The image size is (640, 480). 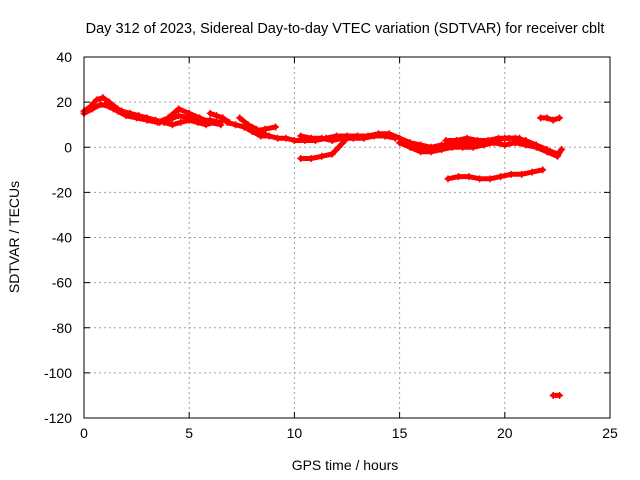 What do you see at coordinates (62, 283) in the screenshot?
I see `y-tick-label: -60` at bounding box center [62, 283].